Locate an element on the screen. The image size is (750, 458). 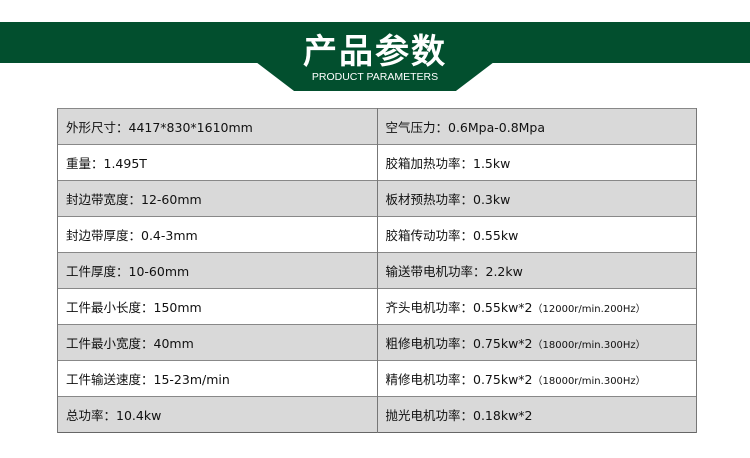
table-row: 外形尺寸：4417*830*1610mm 空气压力：0.6Mpa-0.8Mpa is located at coordinates (377, 126).